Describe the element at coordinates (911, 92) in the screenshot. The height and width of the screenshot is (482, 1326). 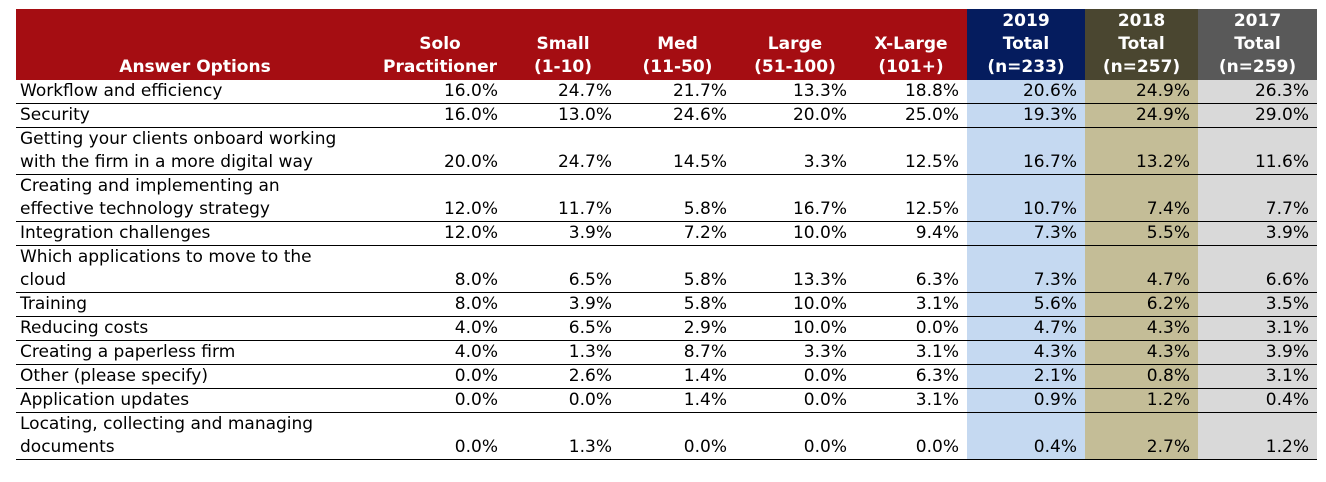
I see `value-cell-xlarge: 18.8%` at that location.